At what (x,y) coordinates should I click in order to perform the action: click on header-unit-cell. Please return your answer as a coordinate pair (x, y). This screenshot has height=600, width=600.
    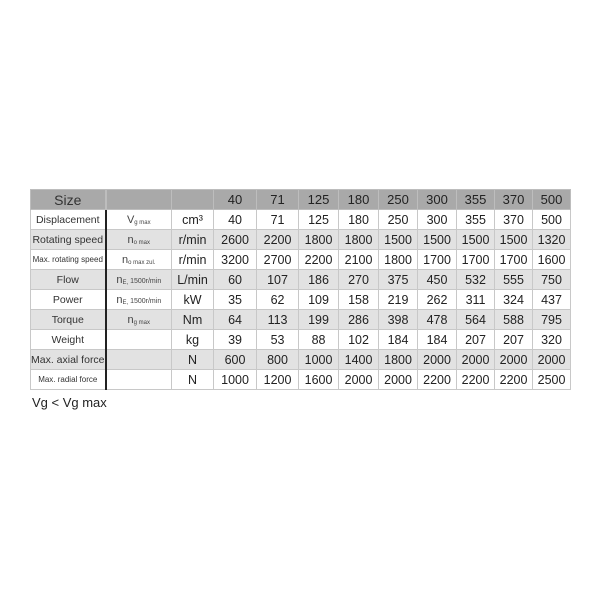
    Looking at the image, I should click on (193, 199).